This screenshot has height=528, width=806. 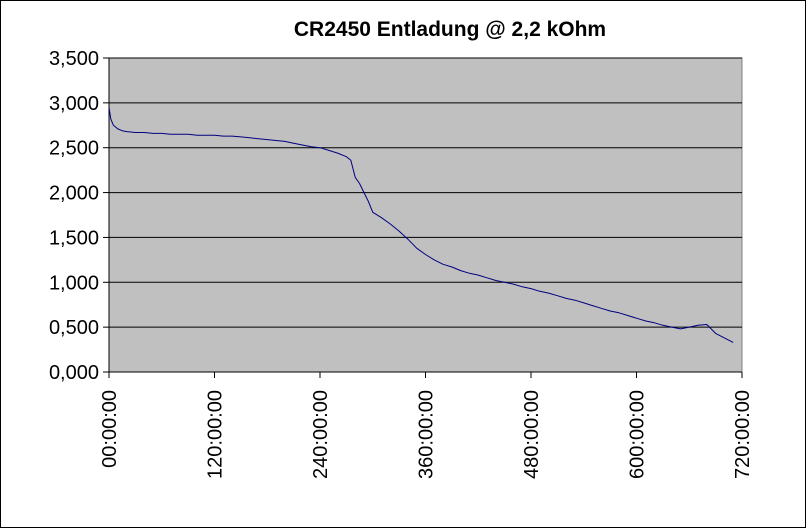 What do you see at coordinates (450, 29) in the screenshot?
I see `chart-title: CR2450 Entladung @ 2,2 kOhm` at bounding box center [450, 29].